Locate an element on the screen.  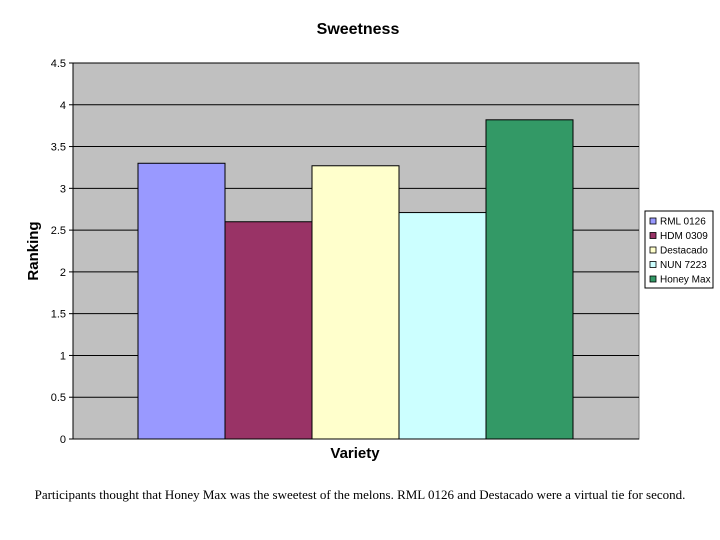
y-tick-label: 0.5 is located at coordinates (58, 398).